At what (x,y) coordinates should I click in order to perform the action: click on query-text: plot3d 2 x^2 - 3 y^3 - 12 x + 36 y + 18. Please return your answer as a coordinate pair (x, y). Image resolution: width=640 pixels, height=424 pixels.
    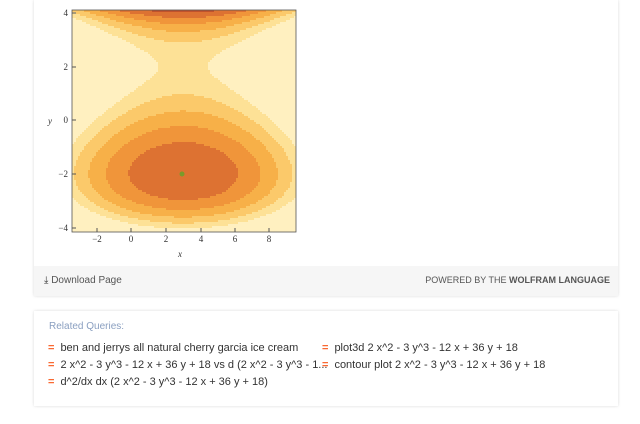
    Looking at the image, I should click on (426, 348).